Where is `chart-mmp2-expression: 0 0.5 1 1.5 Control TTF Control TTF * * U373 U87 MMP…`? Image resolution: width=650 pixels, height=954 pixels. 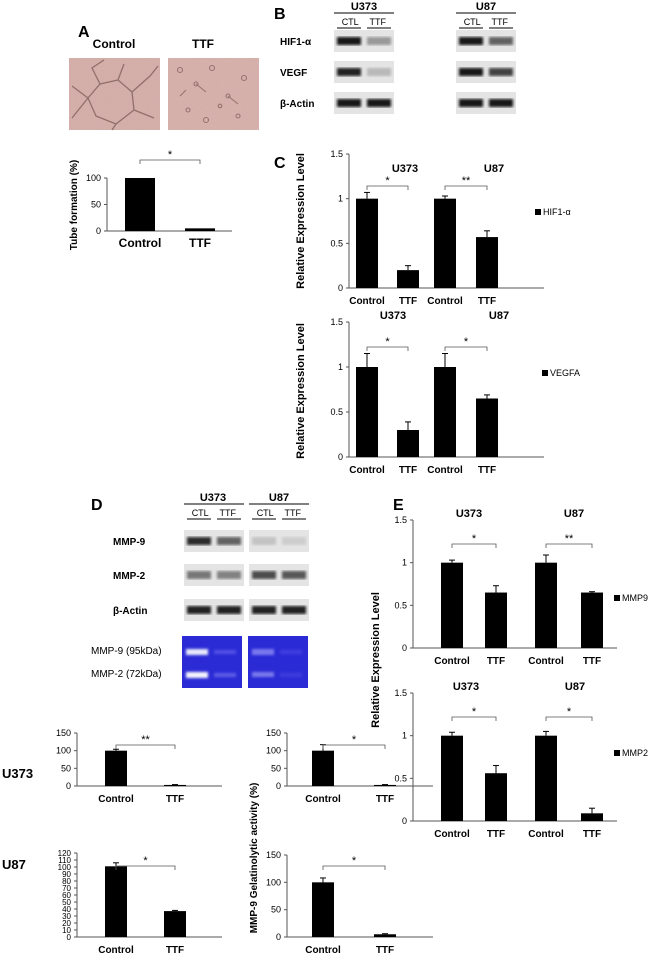
chart-mmp2-expression: 0 0.5 1 1.5 Control TTF Control TTF * * U373 U87 MMP… is located at coordinates (521, 760).